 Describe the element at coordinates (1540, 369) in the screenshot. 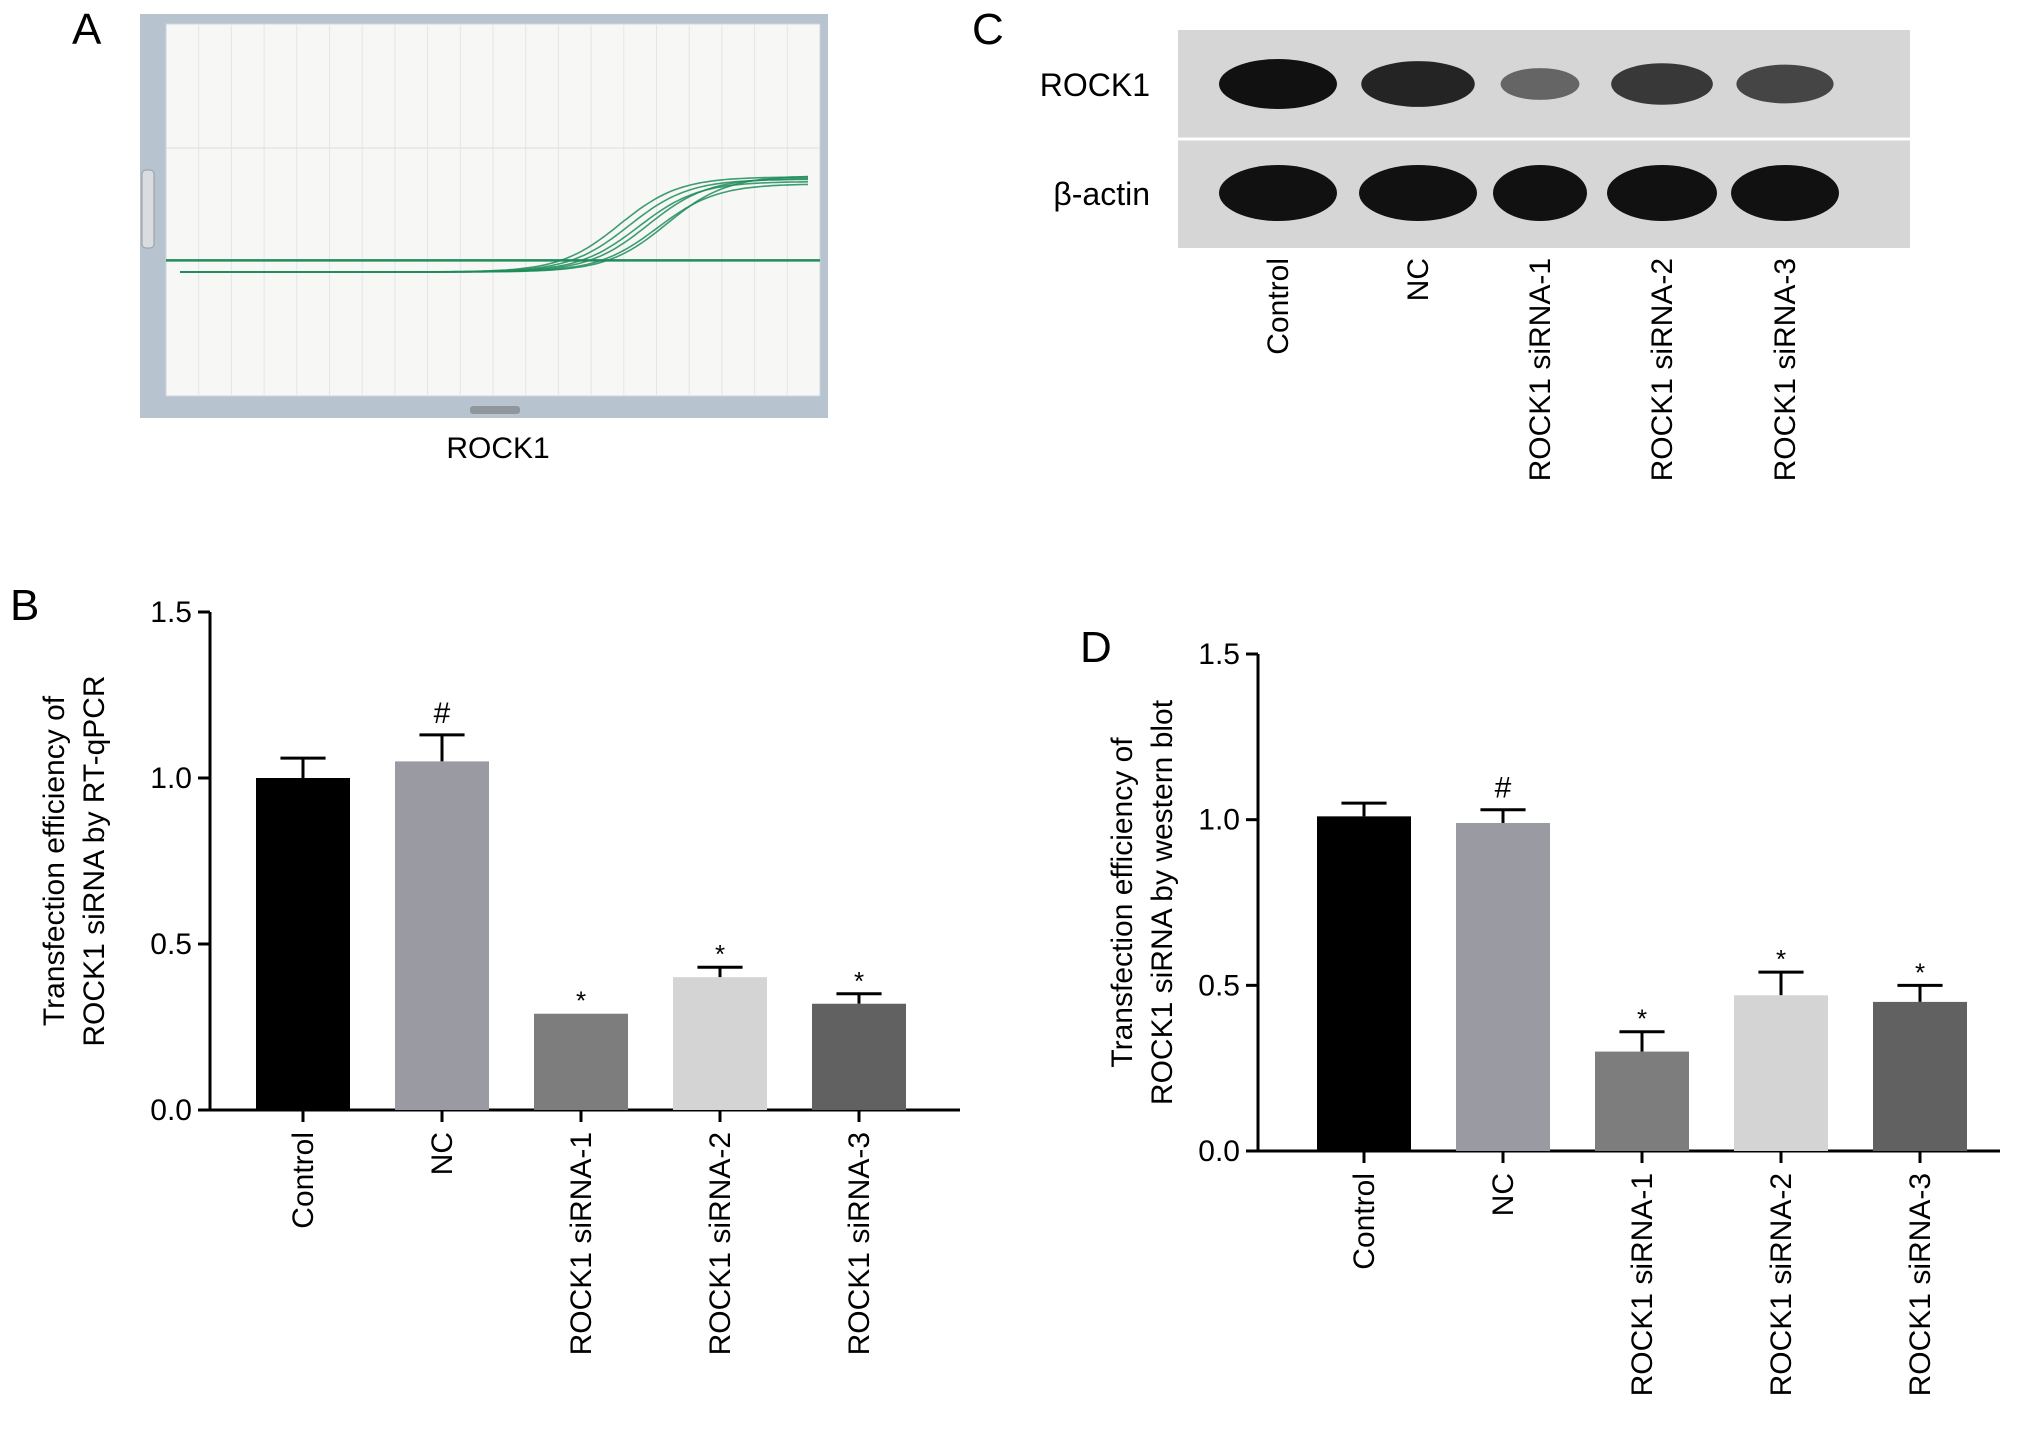

I see `blot-lane-label: ROCK1 siRNA-1` at that location.